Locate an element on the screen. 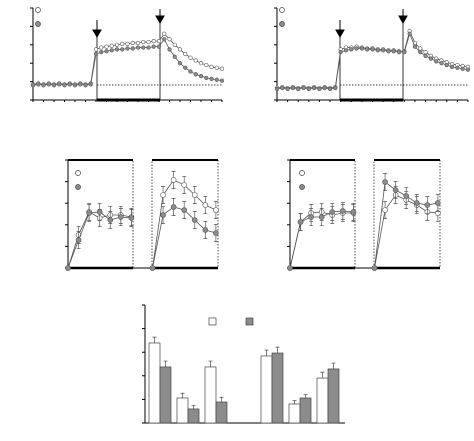 The height and width of the screenshot is (441, 474). trial-box is located at coordinates (407, 214).